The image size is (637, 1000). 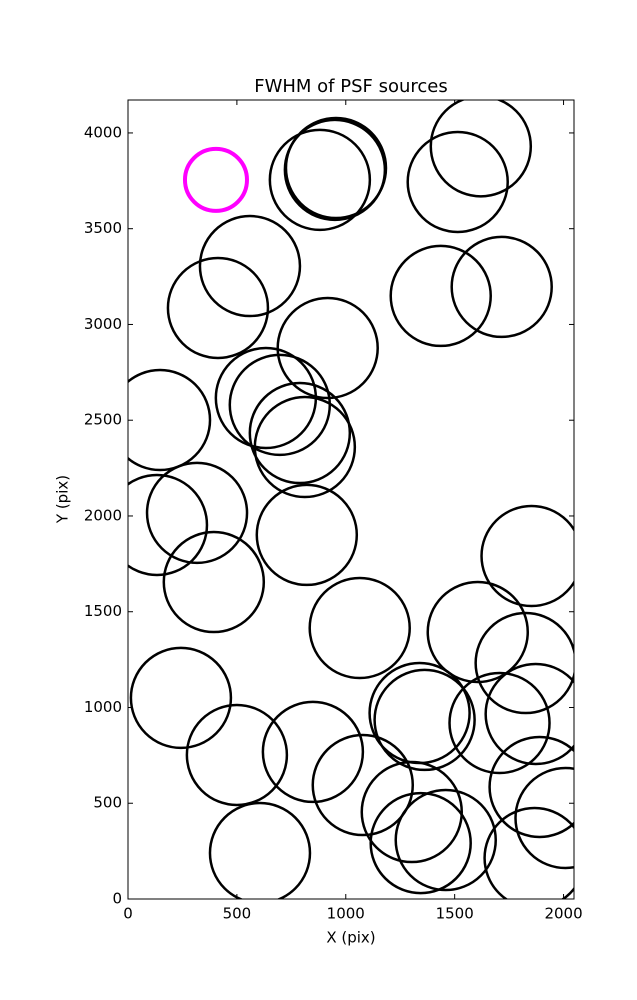 What do you see at coordinates (103, 228) in the screenshot?
I see `y-tick-label: 3500` at bounding box center [103, 228].